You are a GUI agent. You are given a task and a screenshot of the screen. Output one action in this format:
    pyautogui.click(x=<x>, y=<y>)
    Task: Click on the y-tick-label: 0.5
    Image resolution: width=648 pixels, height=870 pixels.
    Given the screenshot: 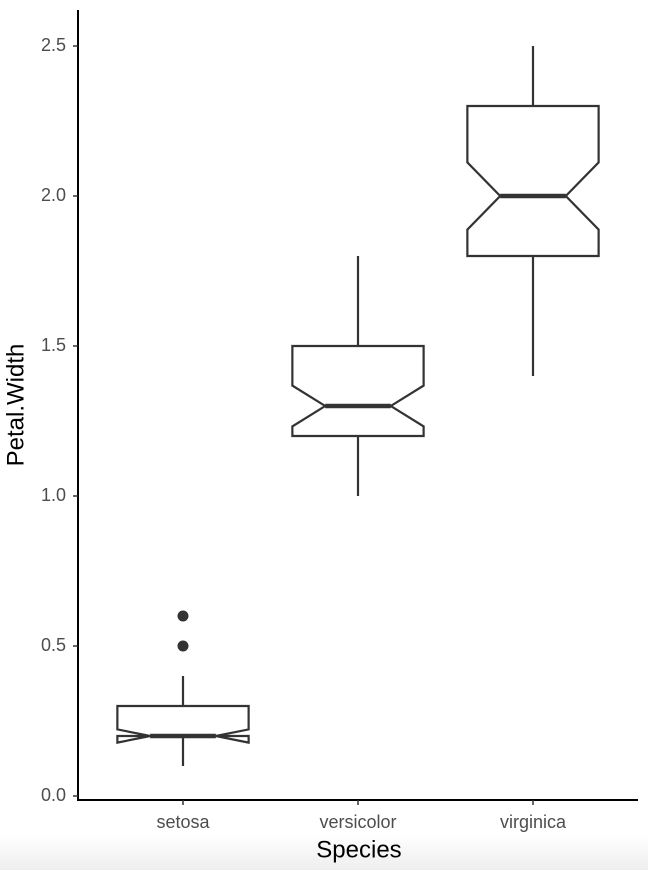 What is the action you would take?
    pyautogui.click(x=53, y=645)
    